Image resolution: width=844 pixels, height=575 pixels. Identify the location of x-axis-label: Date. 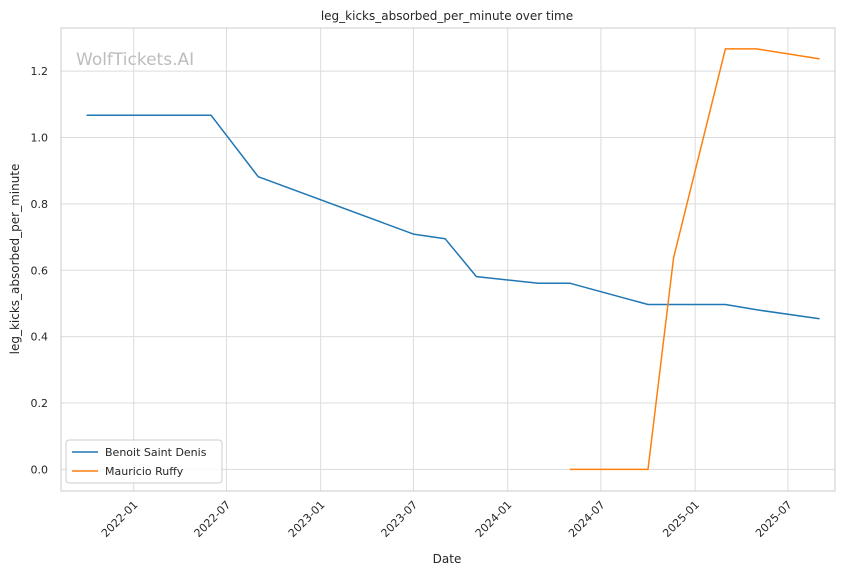
(447, 559).